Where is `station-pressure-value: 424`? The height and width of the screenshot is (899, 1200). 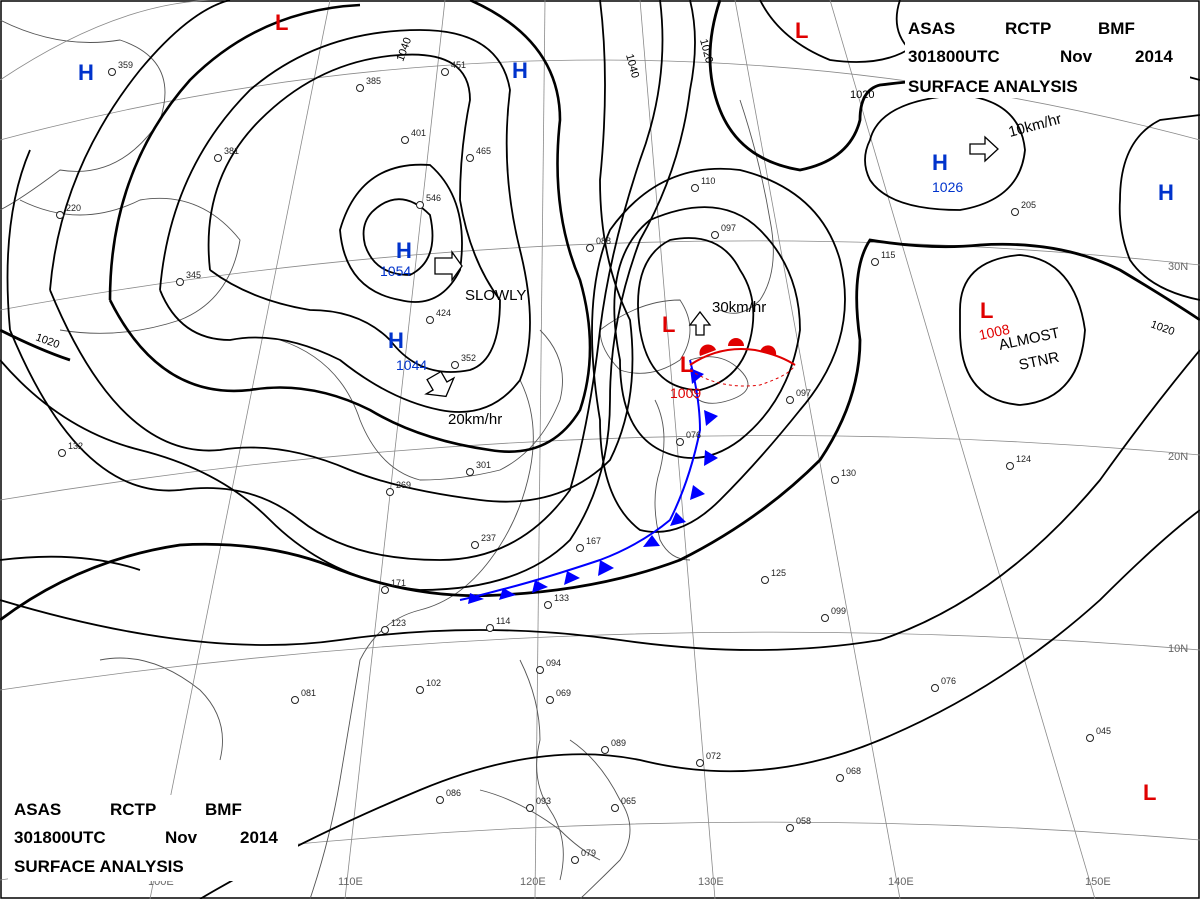 station-pressure-value: 424 is located at coordinates (443, 313).